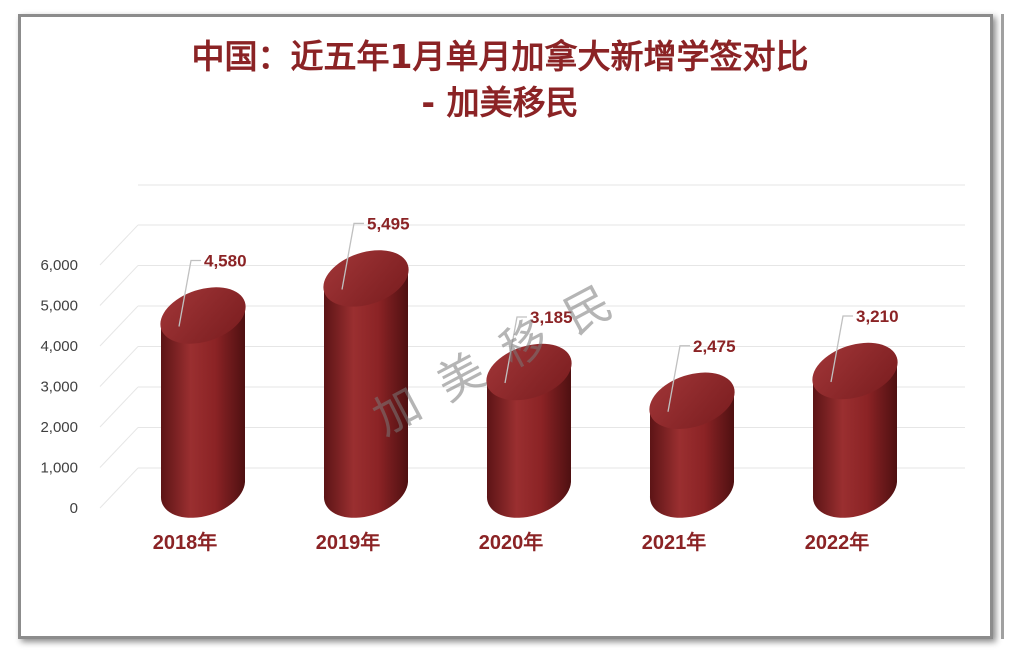  Describe the element at coordinates (674, 542) in the screenshot. I see `category-label: 2021年` at that location.